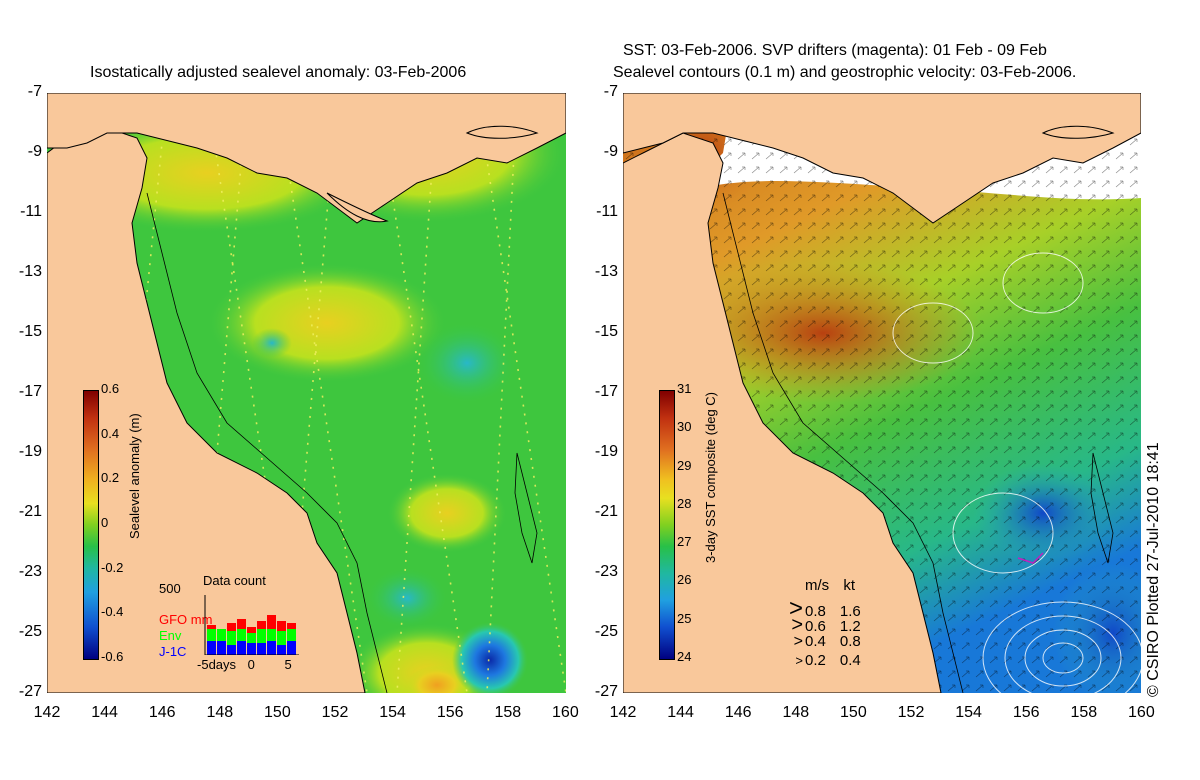  What do you see at coordinates (222, 664) in the screenshot?
I see `data-count-x-unit: days` at bounding box center [222, 664].